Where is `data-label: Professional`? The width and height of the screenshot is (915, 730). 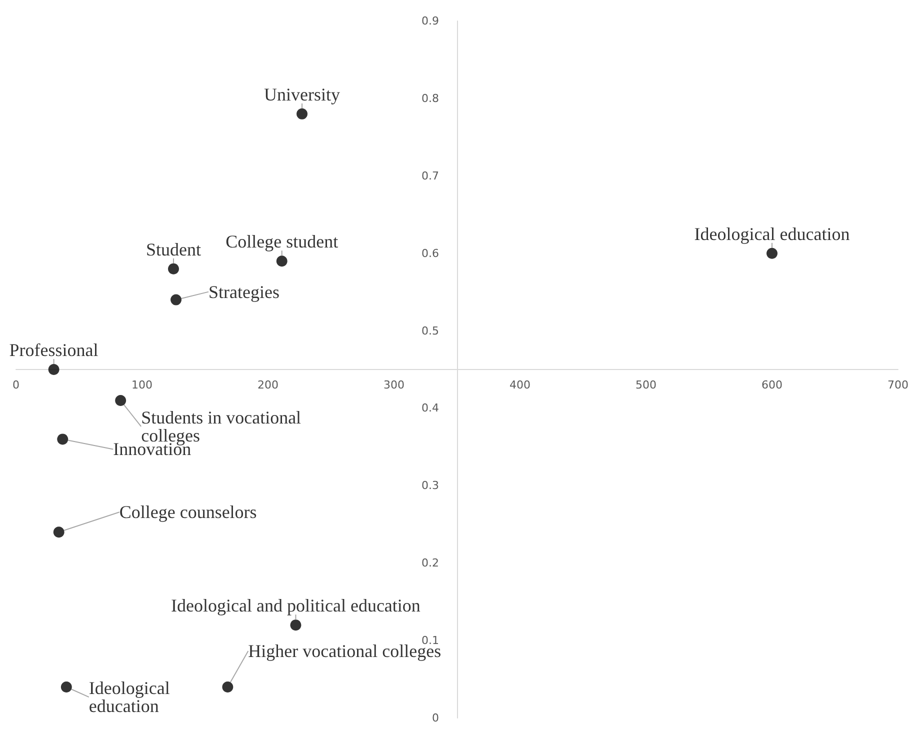
data-label: Professional is located at coordinates (53, 350).